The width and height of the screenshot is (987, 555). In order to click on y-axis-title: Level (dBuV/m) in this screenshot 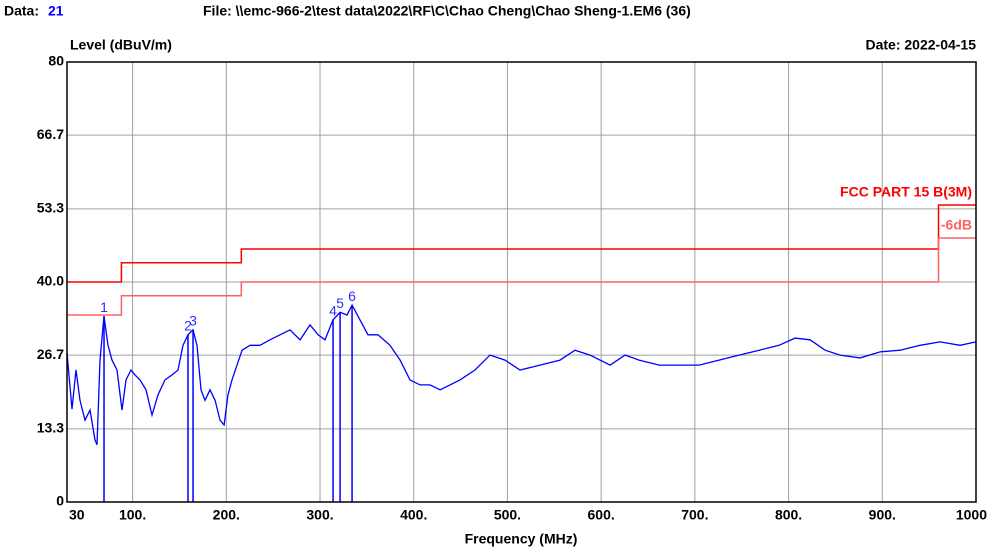, I will do `click(121, 45)`.